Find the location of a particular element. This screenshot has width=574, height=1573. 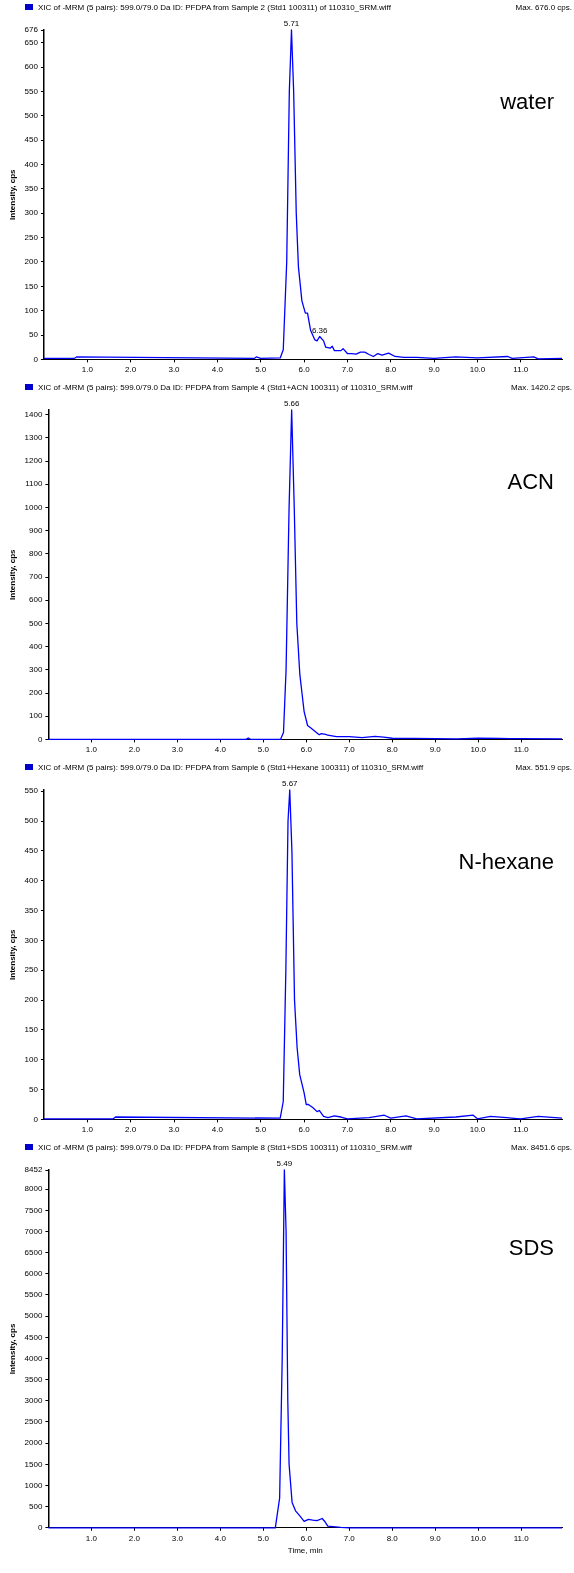

chart-title: XIC of -MRM (5 pairs): 599.0/79.0 Da ID: PFDPA from Sample 6 (Std1+Hexane 100311) of 110310_SRM.wiff is located at coordinates (231, 767).